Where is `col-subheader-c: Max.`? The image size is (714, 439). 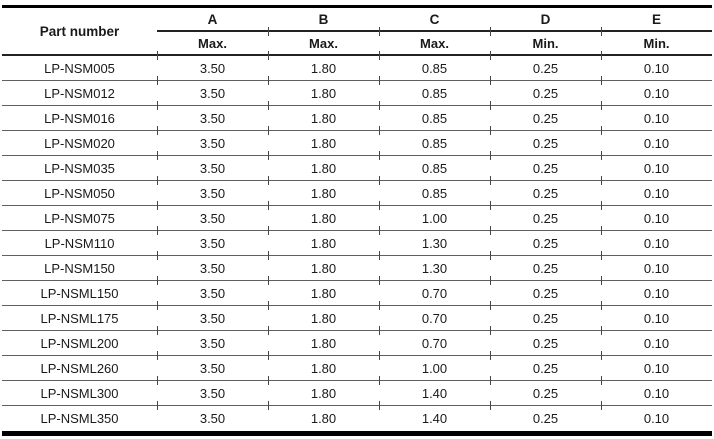 col-subheader-c: Max. is located at coordinates (434, 41).